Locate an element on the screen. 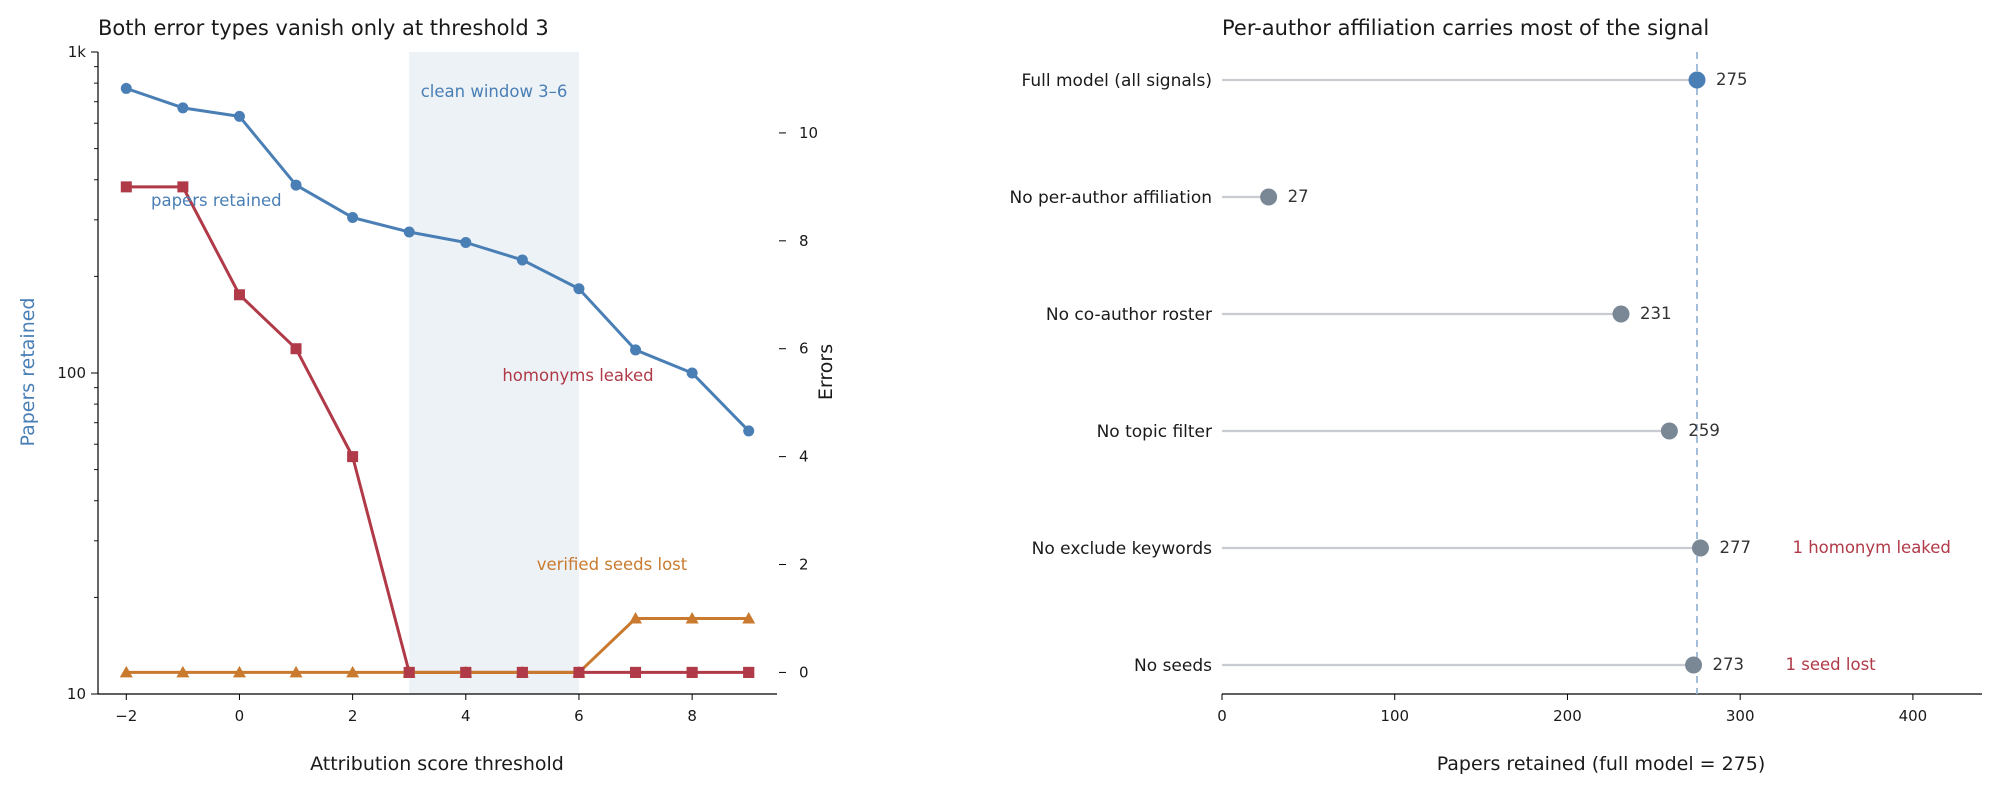 The width and height of the screenshot is (2000, 794). category-label: No exclude keywords is located at coordinates (1122, 549).